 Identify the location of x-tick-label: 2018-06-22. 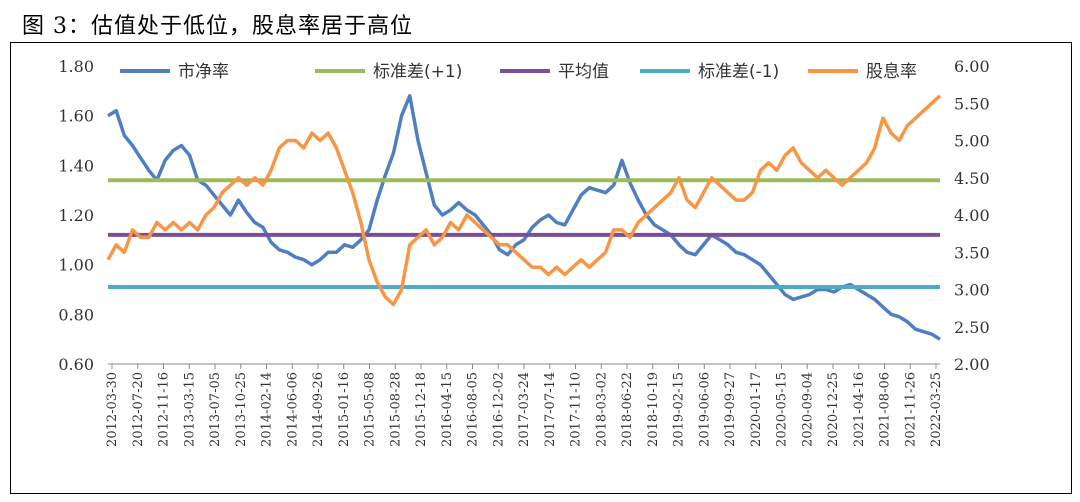
(627, 409).